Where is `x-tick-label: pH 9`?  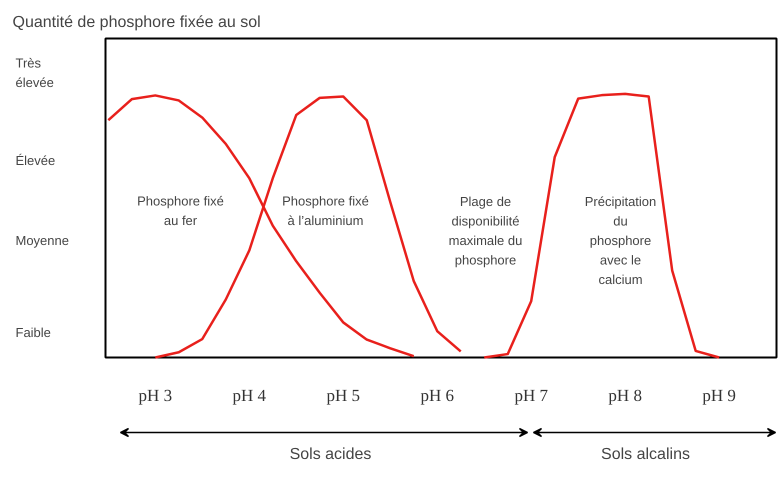 x-tick-label: pH 9 is located at coordinates (719, 395).